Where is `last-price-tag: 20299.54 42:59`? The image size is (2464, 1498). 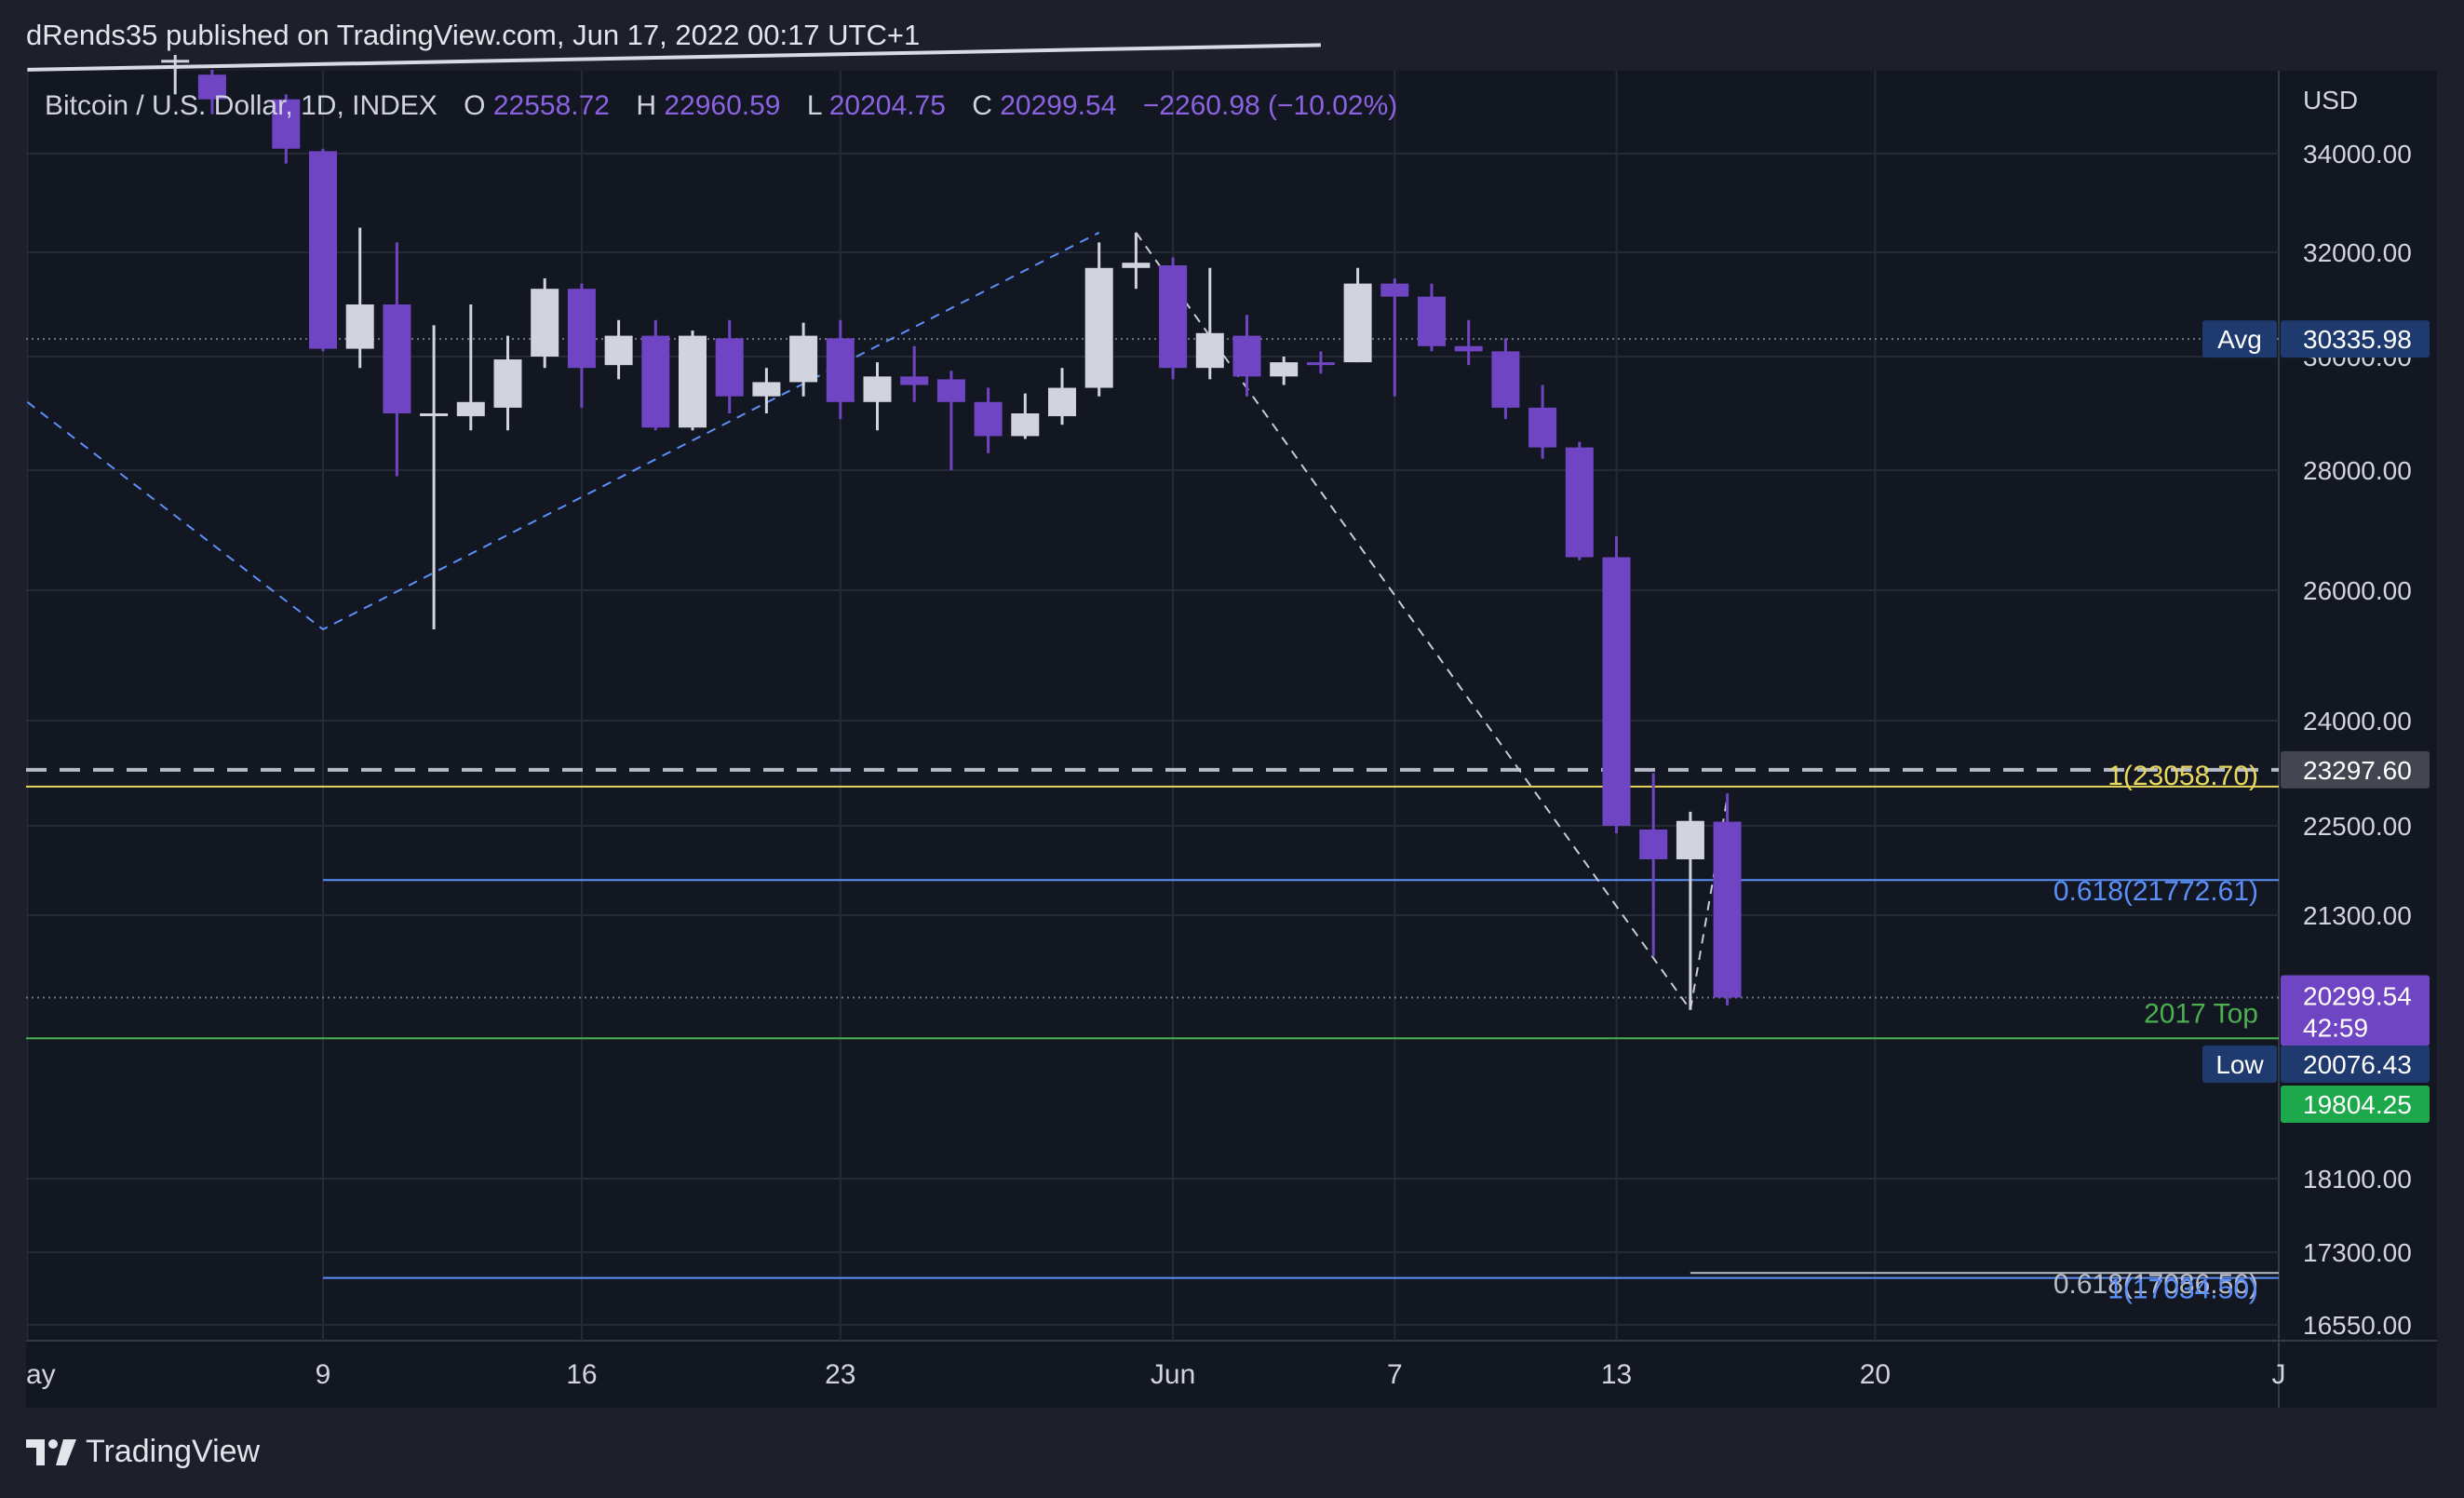
last-price-tag: 20299.54 42:59 is located at coordinates (2355, 1010).